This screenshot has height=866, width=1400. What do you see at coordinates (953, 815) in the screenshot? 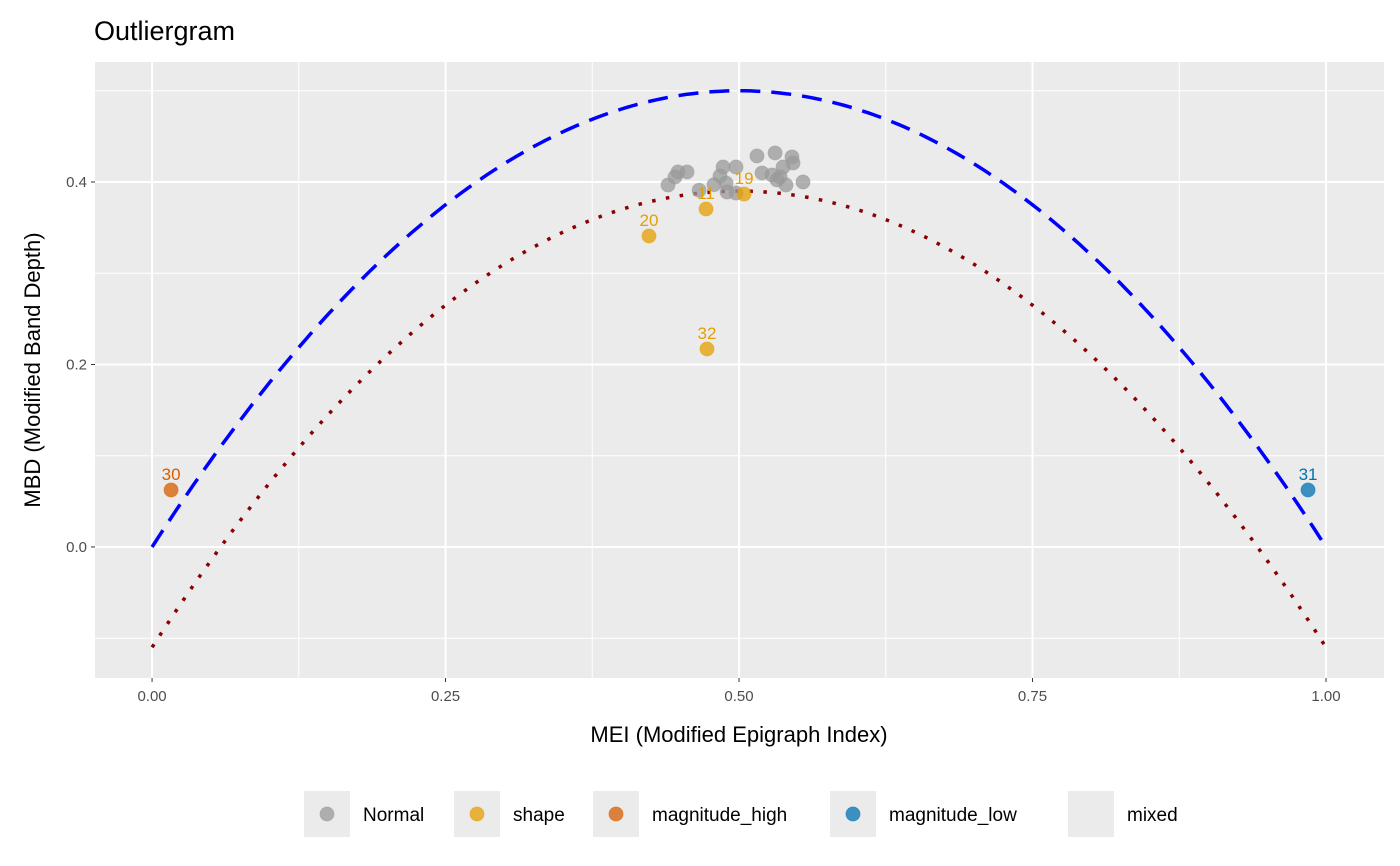
I see `legend-label: magnitude_low` at bounding box center [953, 815].